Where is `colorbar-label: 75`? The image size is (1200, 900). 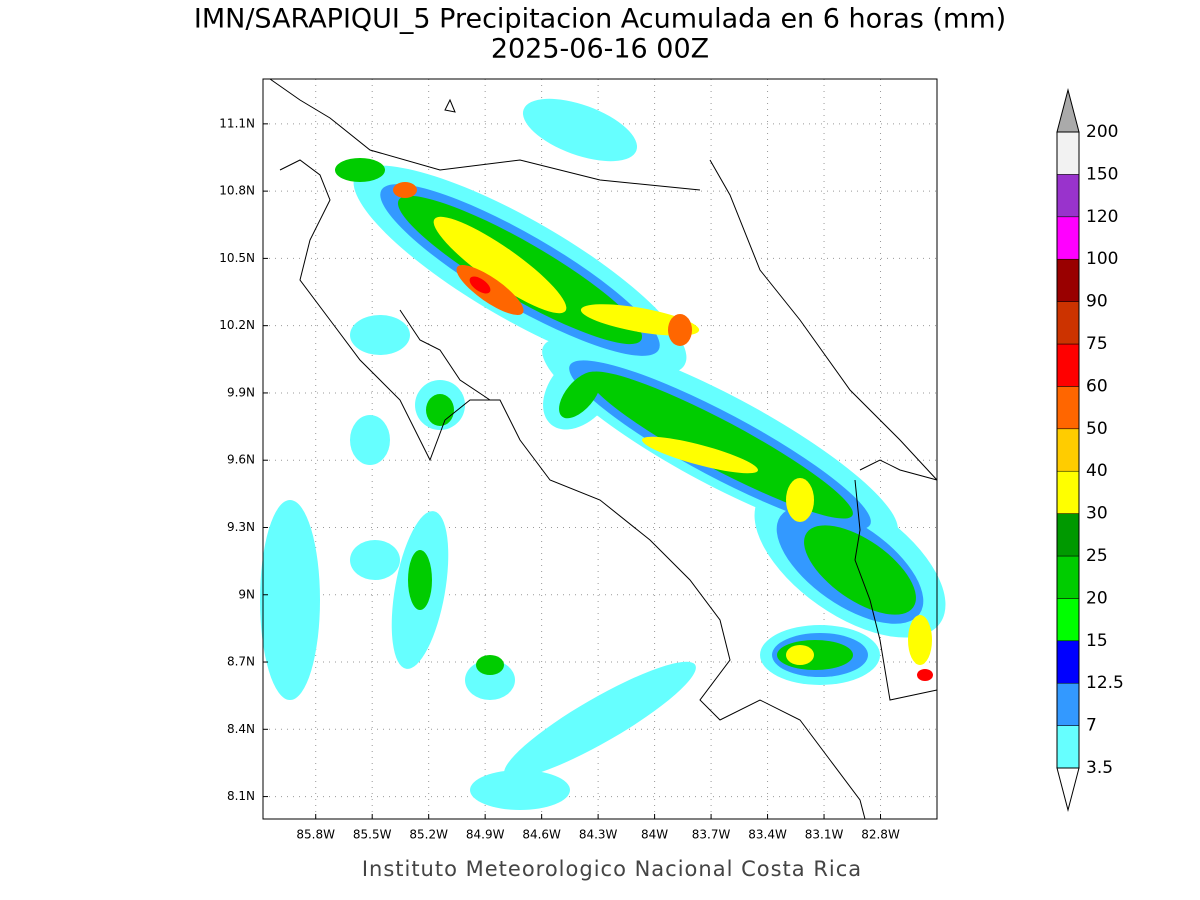
colorbar-label: 75 is located at coordinates (1097, 344).